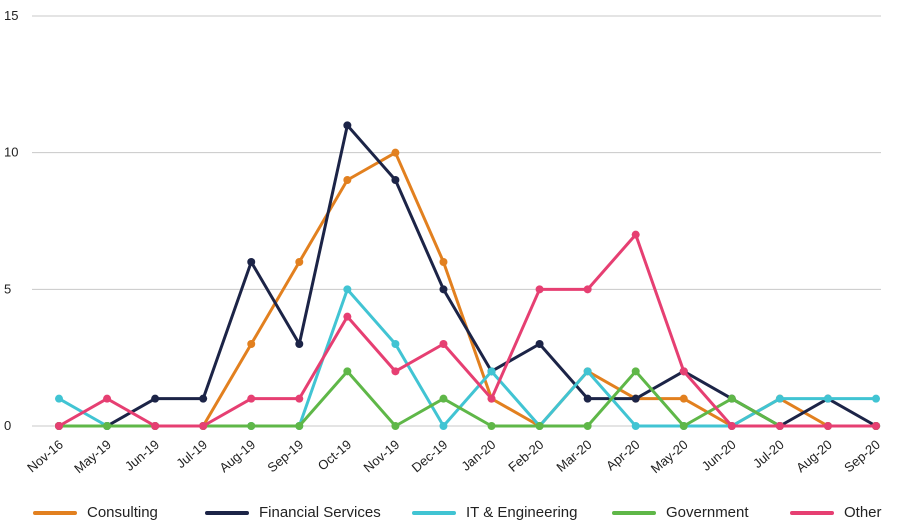 This screenshot has height=526, width=897. I want to click on x-tick-label: Apr-20, so click(623, 455).